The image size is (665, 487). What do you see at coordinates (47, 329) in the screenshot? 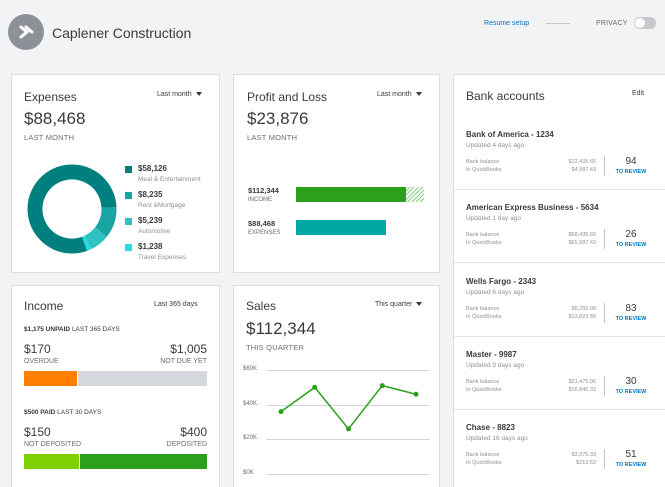
I see `unpaid-amount: $1,175 UNPAID` at bounding box center [47, 329].